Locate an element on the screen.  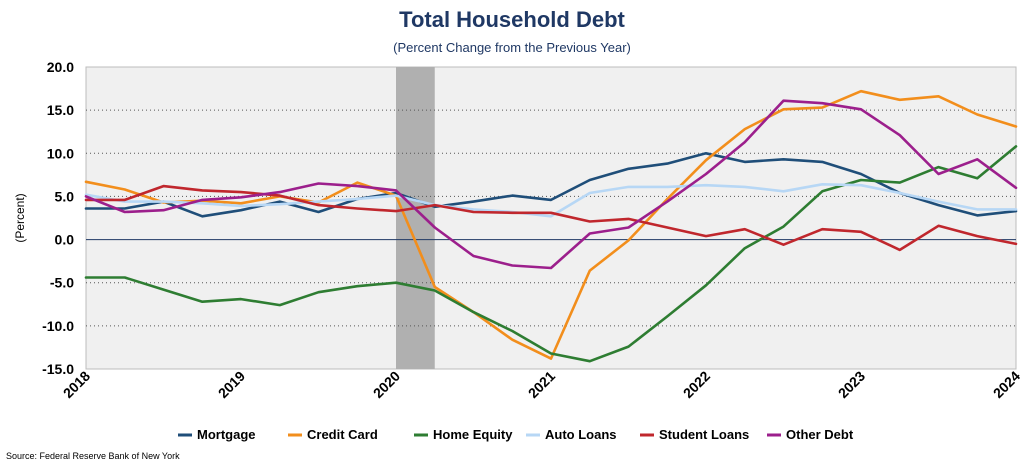
y-tick-label: -10.0 is located at coordinates (58, 326).